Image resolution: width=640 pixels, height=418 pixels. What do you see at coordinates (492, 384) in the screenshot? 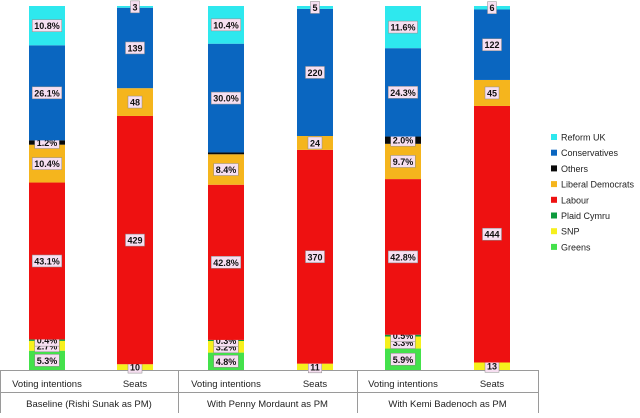
I see `group-3-seats-category-label: Seats` at bounding box center [492, 384].